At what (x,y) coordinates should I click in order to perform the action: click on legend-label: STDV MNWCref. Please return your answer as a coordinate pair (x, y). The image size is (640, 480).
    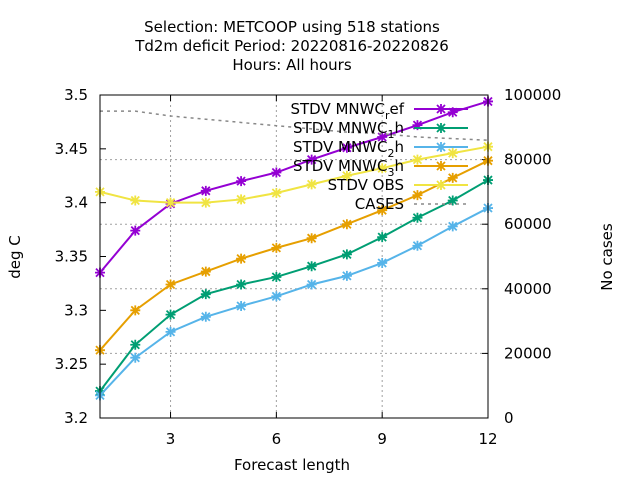
    Looking at the image, I should click on (347, 111).